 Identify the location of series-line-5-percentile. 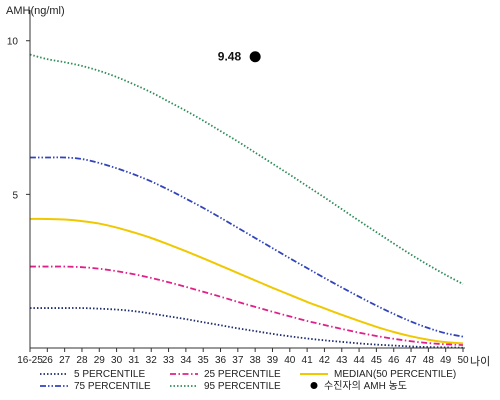
(247, 328).